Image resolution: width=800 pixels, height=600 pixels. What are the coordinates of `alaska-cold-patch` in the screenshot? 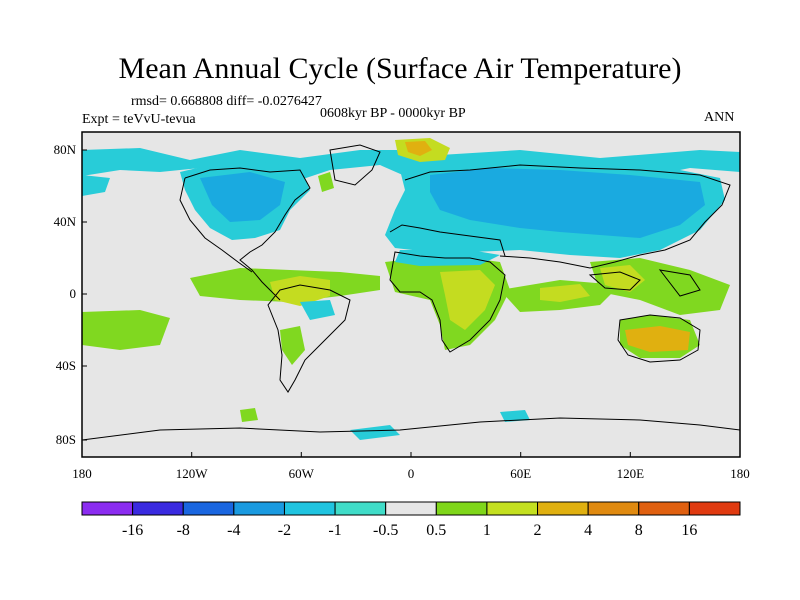 It's located at (96, 185).